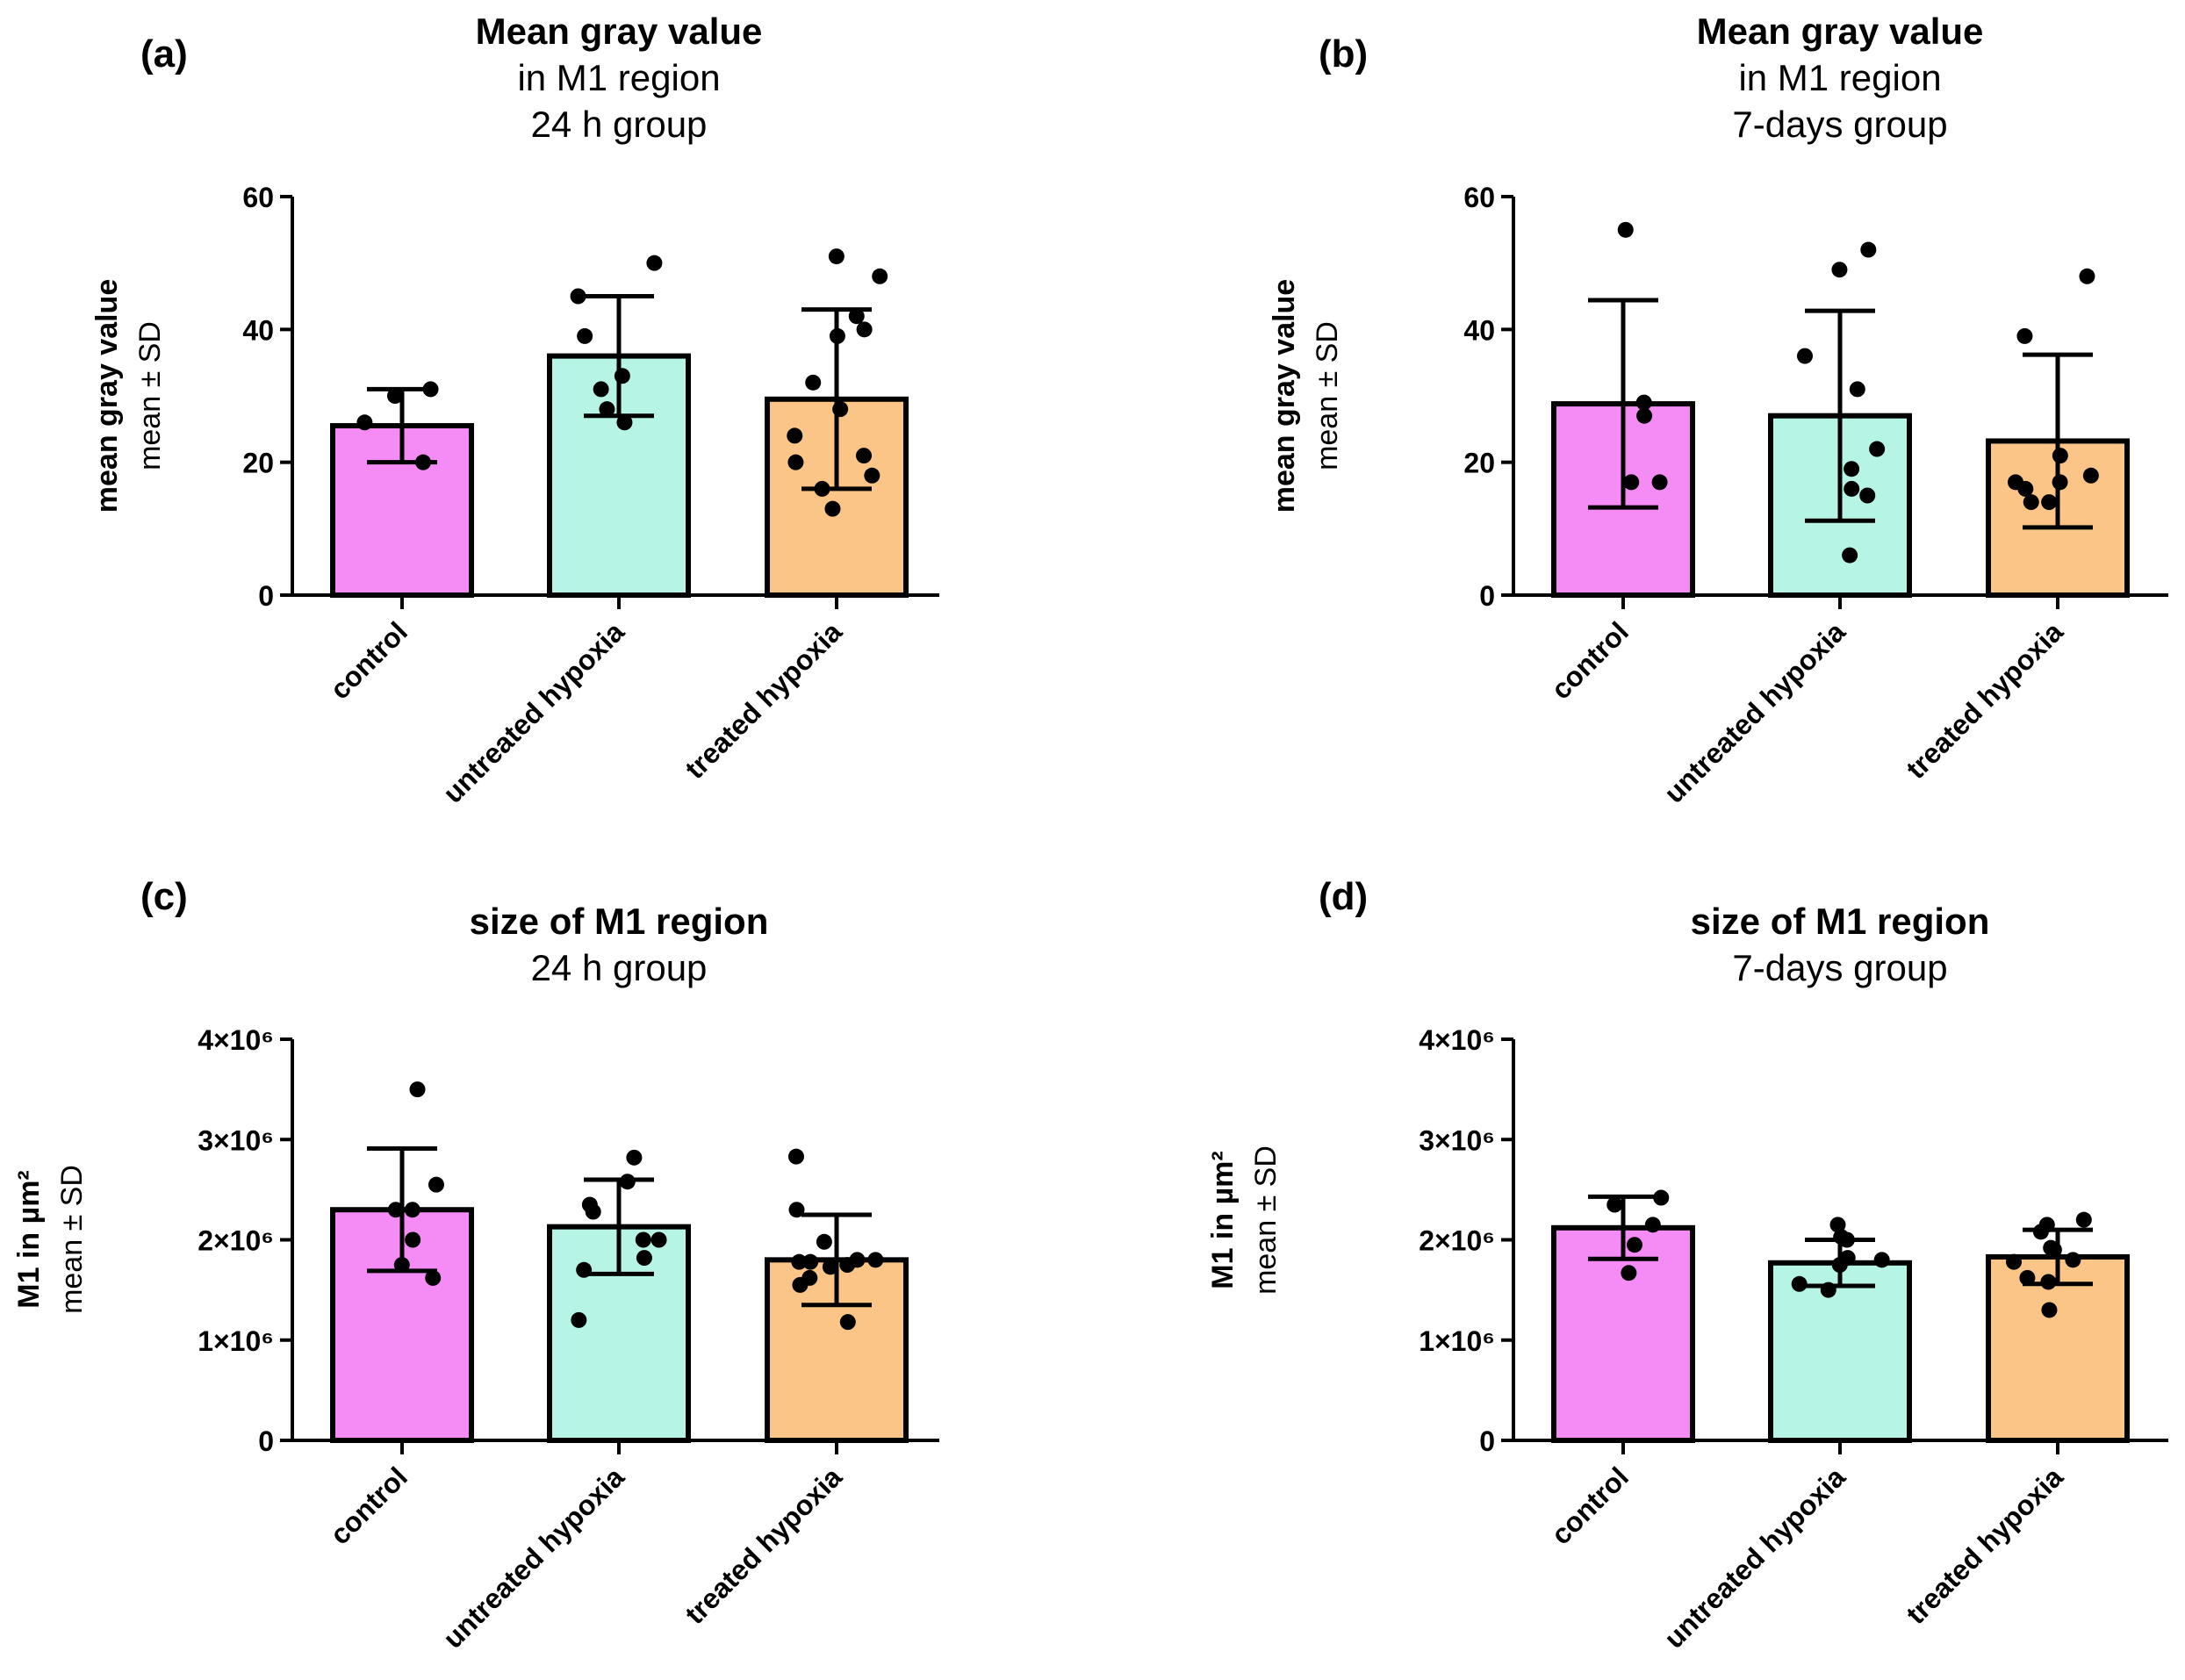 This screenshot has height=1680, width=2185. Describe the element at coordinates (236, 1140) in the screenshot. I see `y-tick-label: 3×10⁶` at that location.